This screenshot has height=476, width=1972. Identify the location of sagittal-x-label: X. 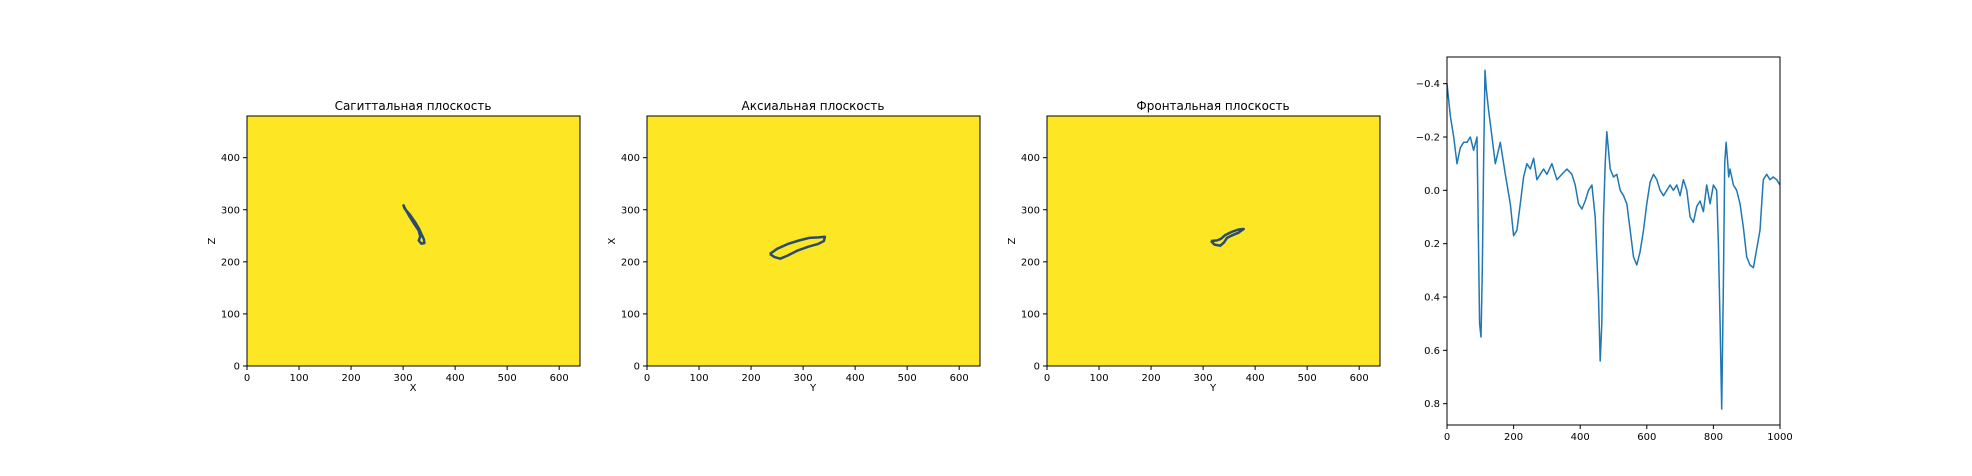
(413, 388).